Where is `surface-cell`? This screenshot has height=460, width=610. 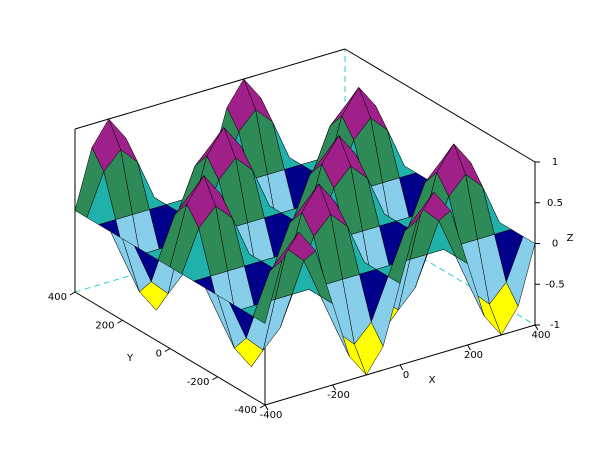
surface-cell is located at coordinates (267, 291).